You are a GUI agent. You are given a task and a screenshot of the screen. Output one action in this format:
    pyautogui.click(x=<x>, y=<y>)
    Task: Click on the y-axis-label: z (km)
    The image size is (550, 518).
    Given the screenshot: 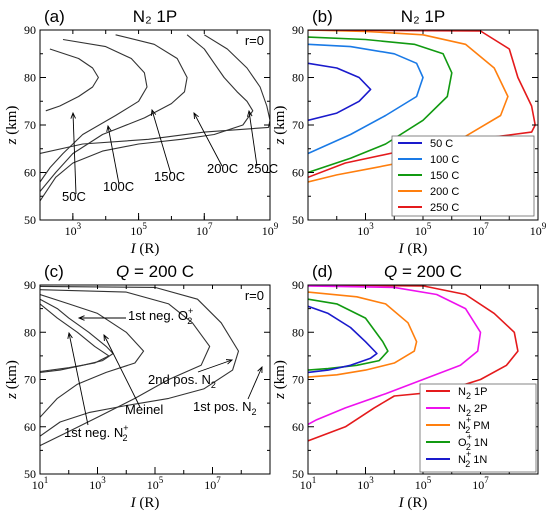 What is the action you would take?
    pyautogui.click(x=280, y=126)
    